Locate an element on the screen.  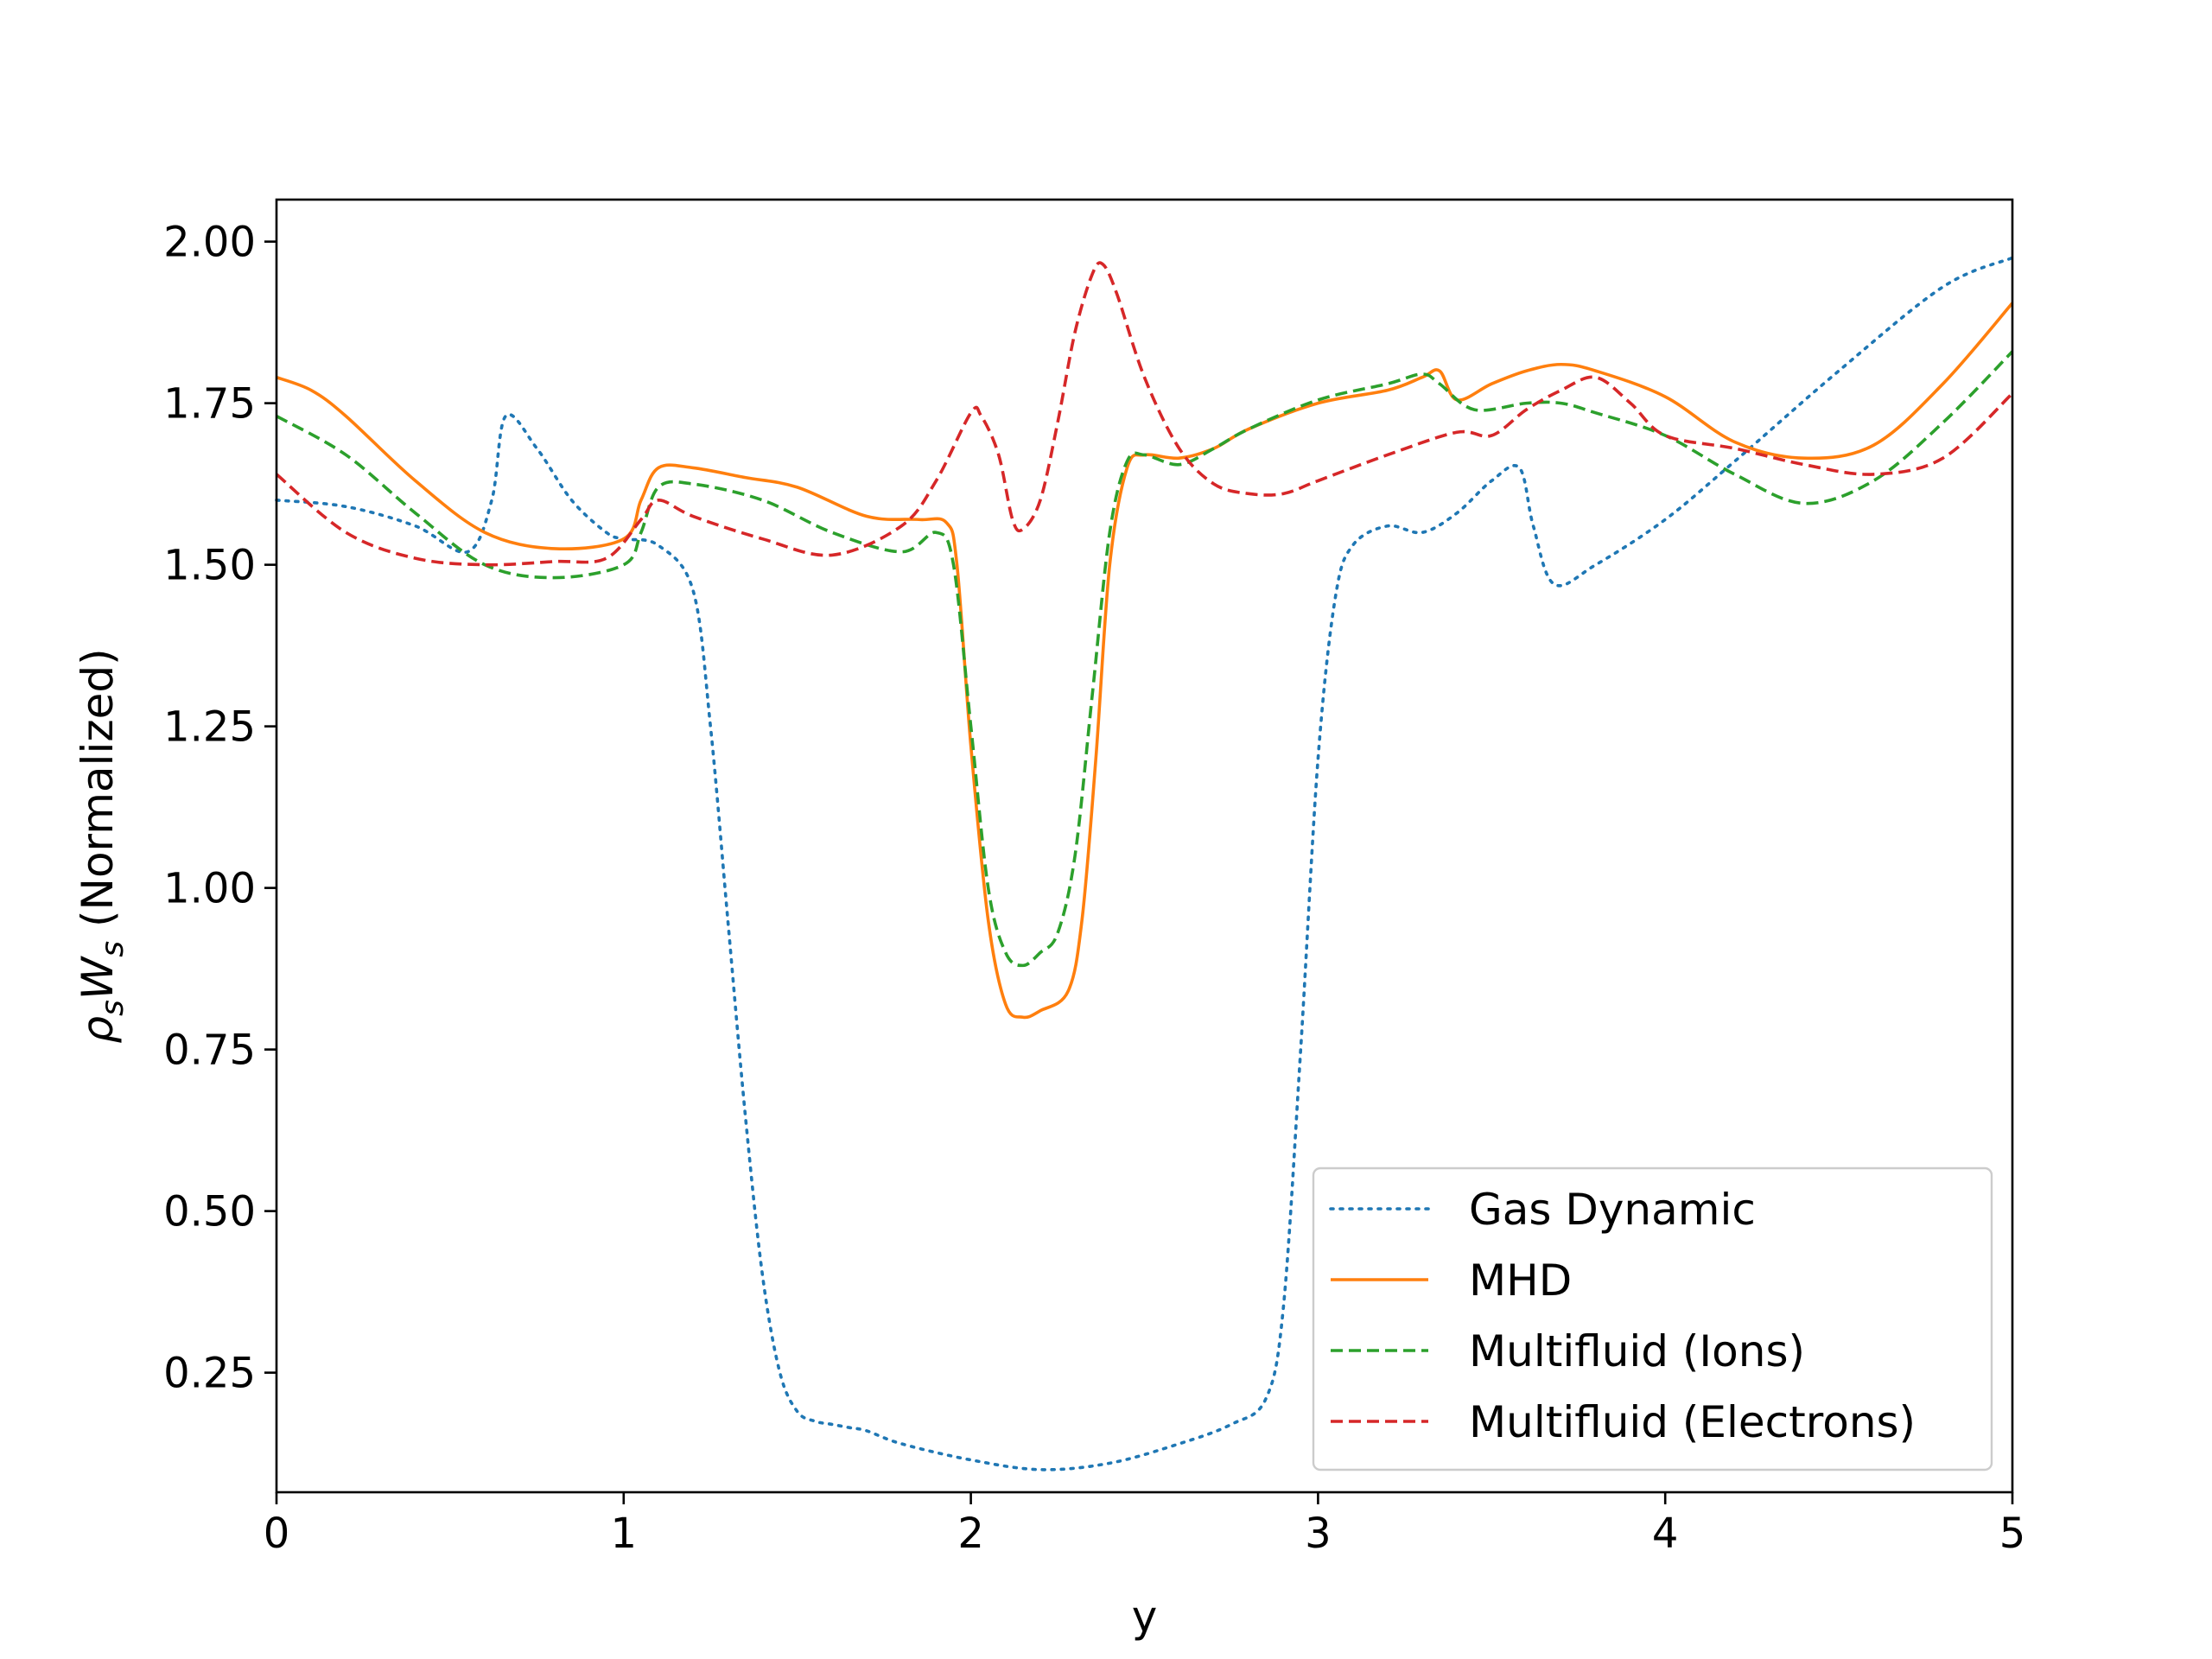
y-tick-label: 1.00 is located at coordinates (209, 889).